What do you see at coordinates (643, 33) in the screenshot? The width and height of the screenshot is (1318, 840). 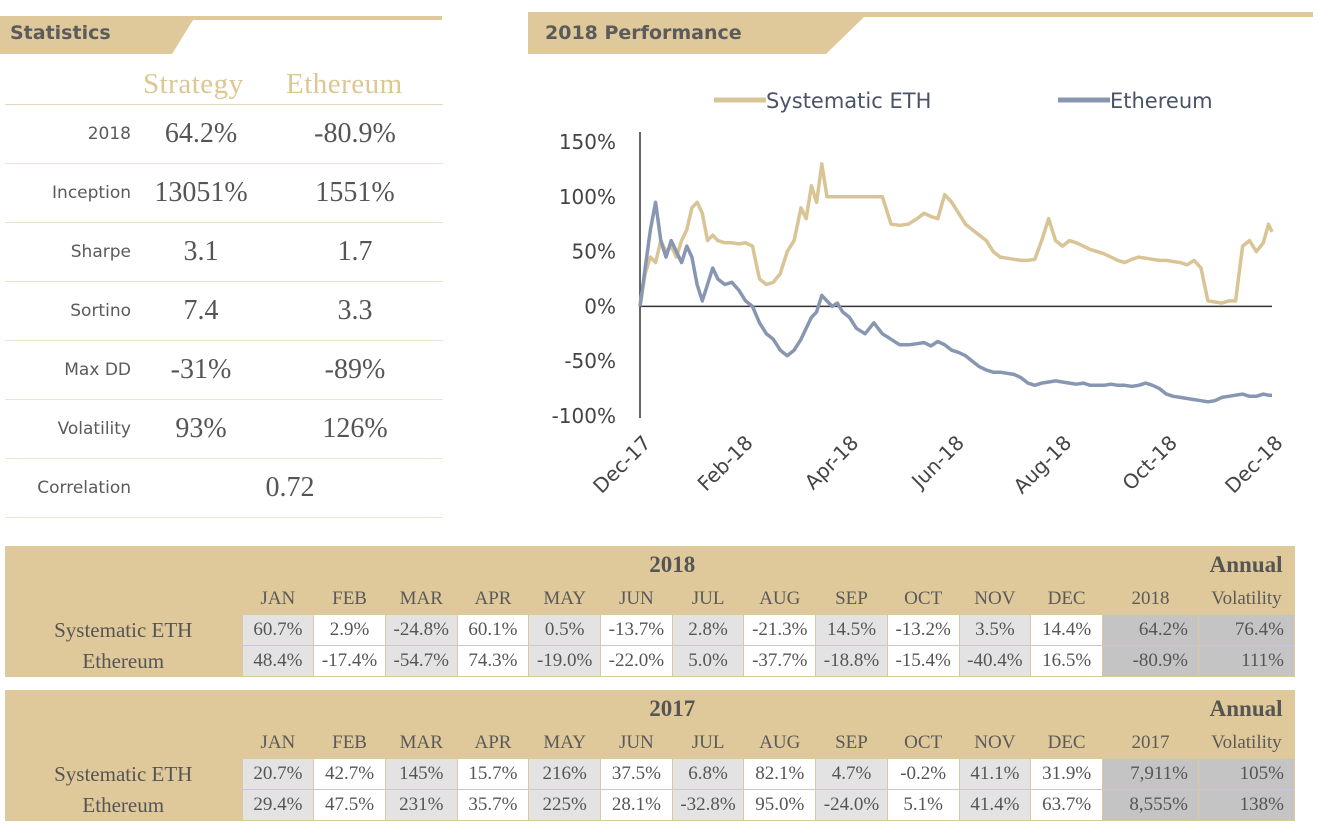 I see `performance-title: 2018 Performance` at bounding box center [643, 33].